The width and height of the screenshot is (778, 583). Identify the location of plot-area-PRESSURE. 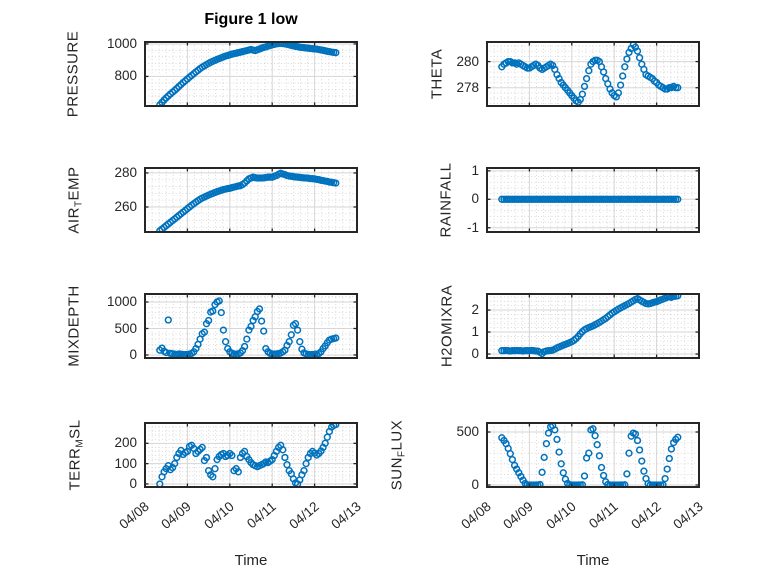
(251, 74).